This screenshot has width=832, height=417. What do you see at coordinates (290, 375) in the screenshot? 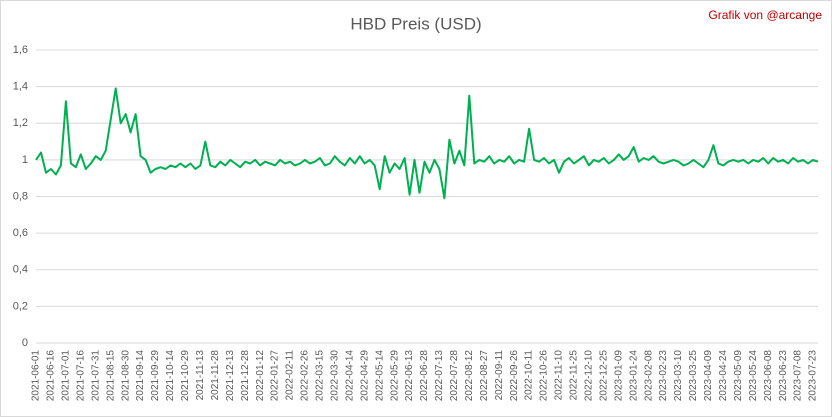
I see `x-tick-label: 2022-02-11` at bounding box center [290, 375].